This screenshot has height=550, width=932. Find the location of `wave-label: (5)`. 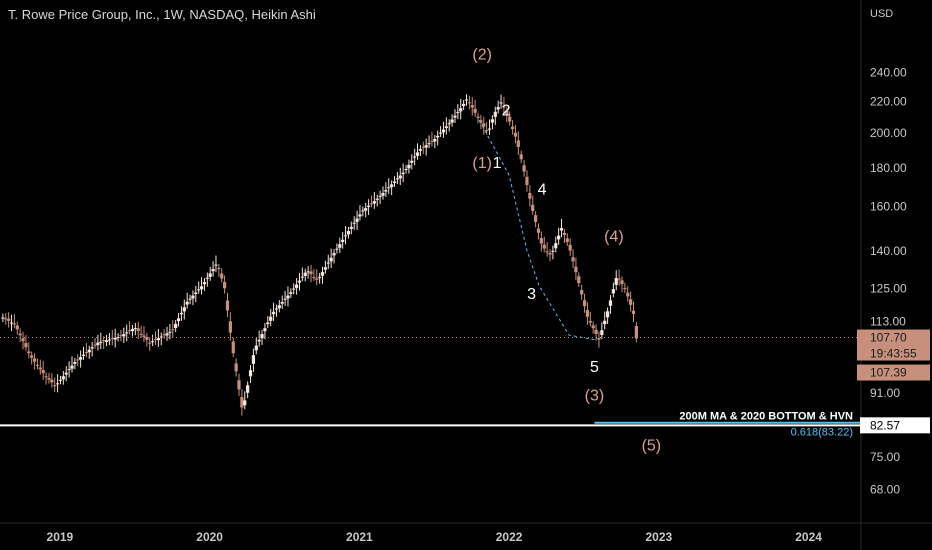

wave-label: (5) is located at coordinates (652, 446).